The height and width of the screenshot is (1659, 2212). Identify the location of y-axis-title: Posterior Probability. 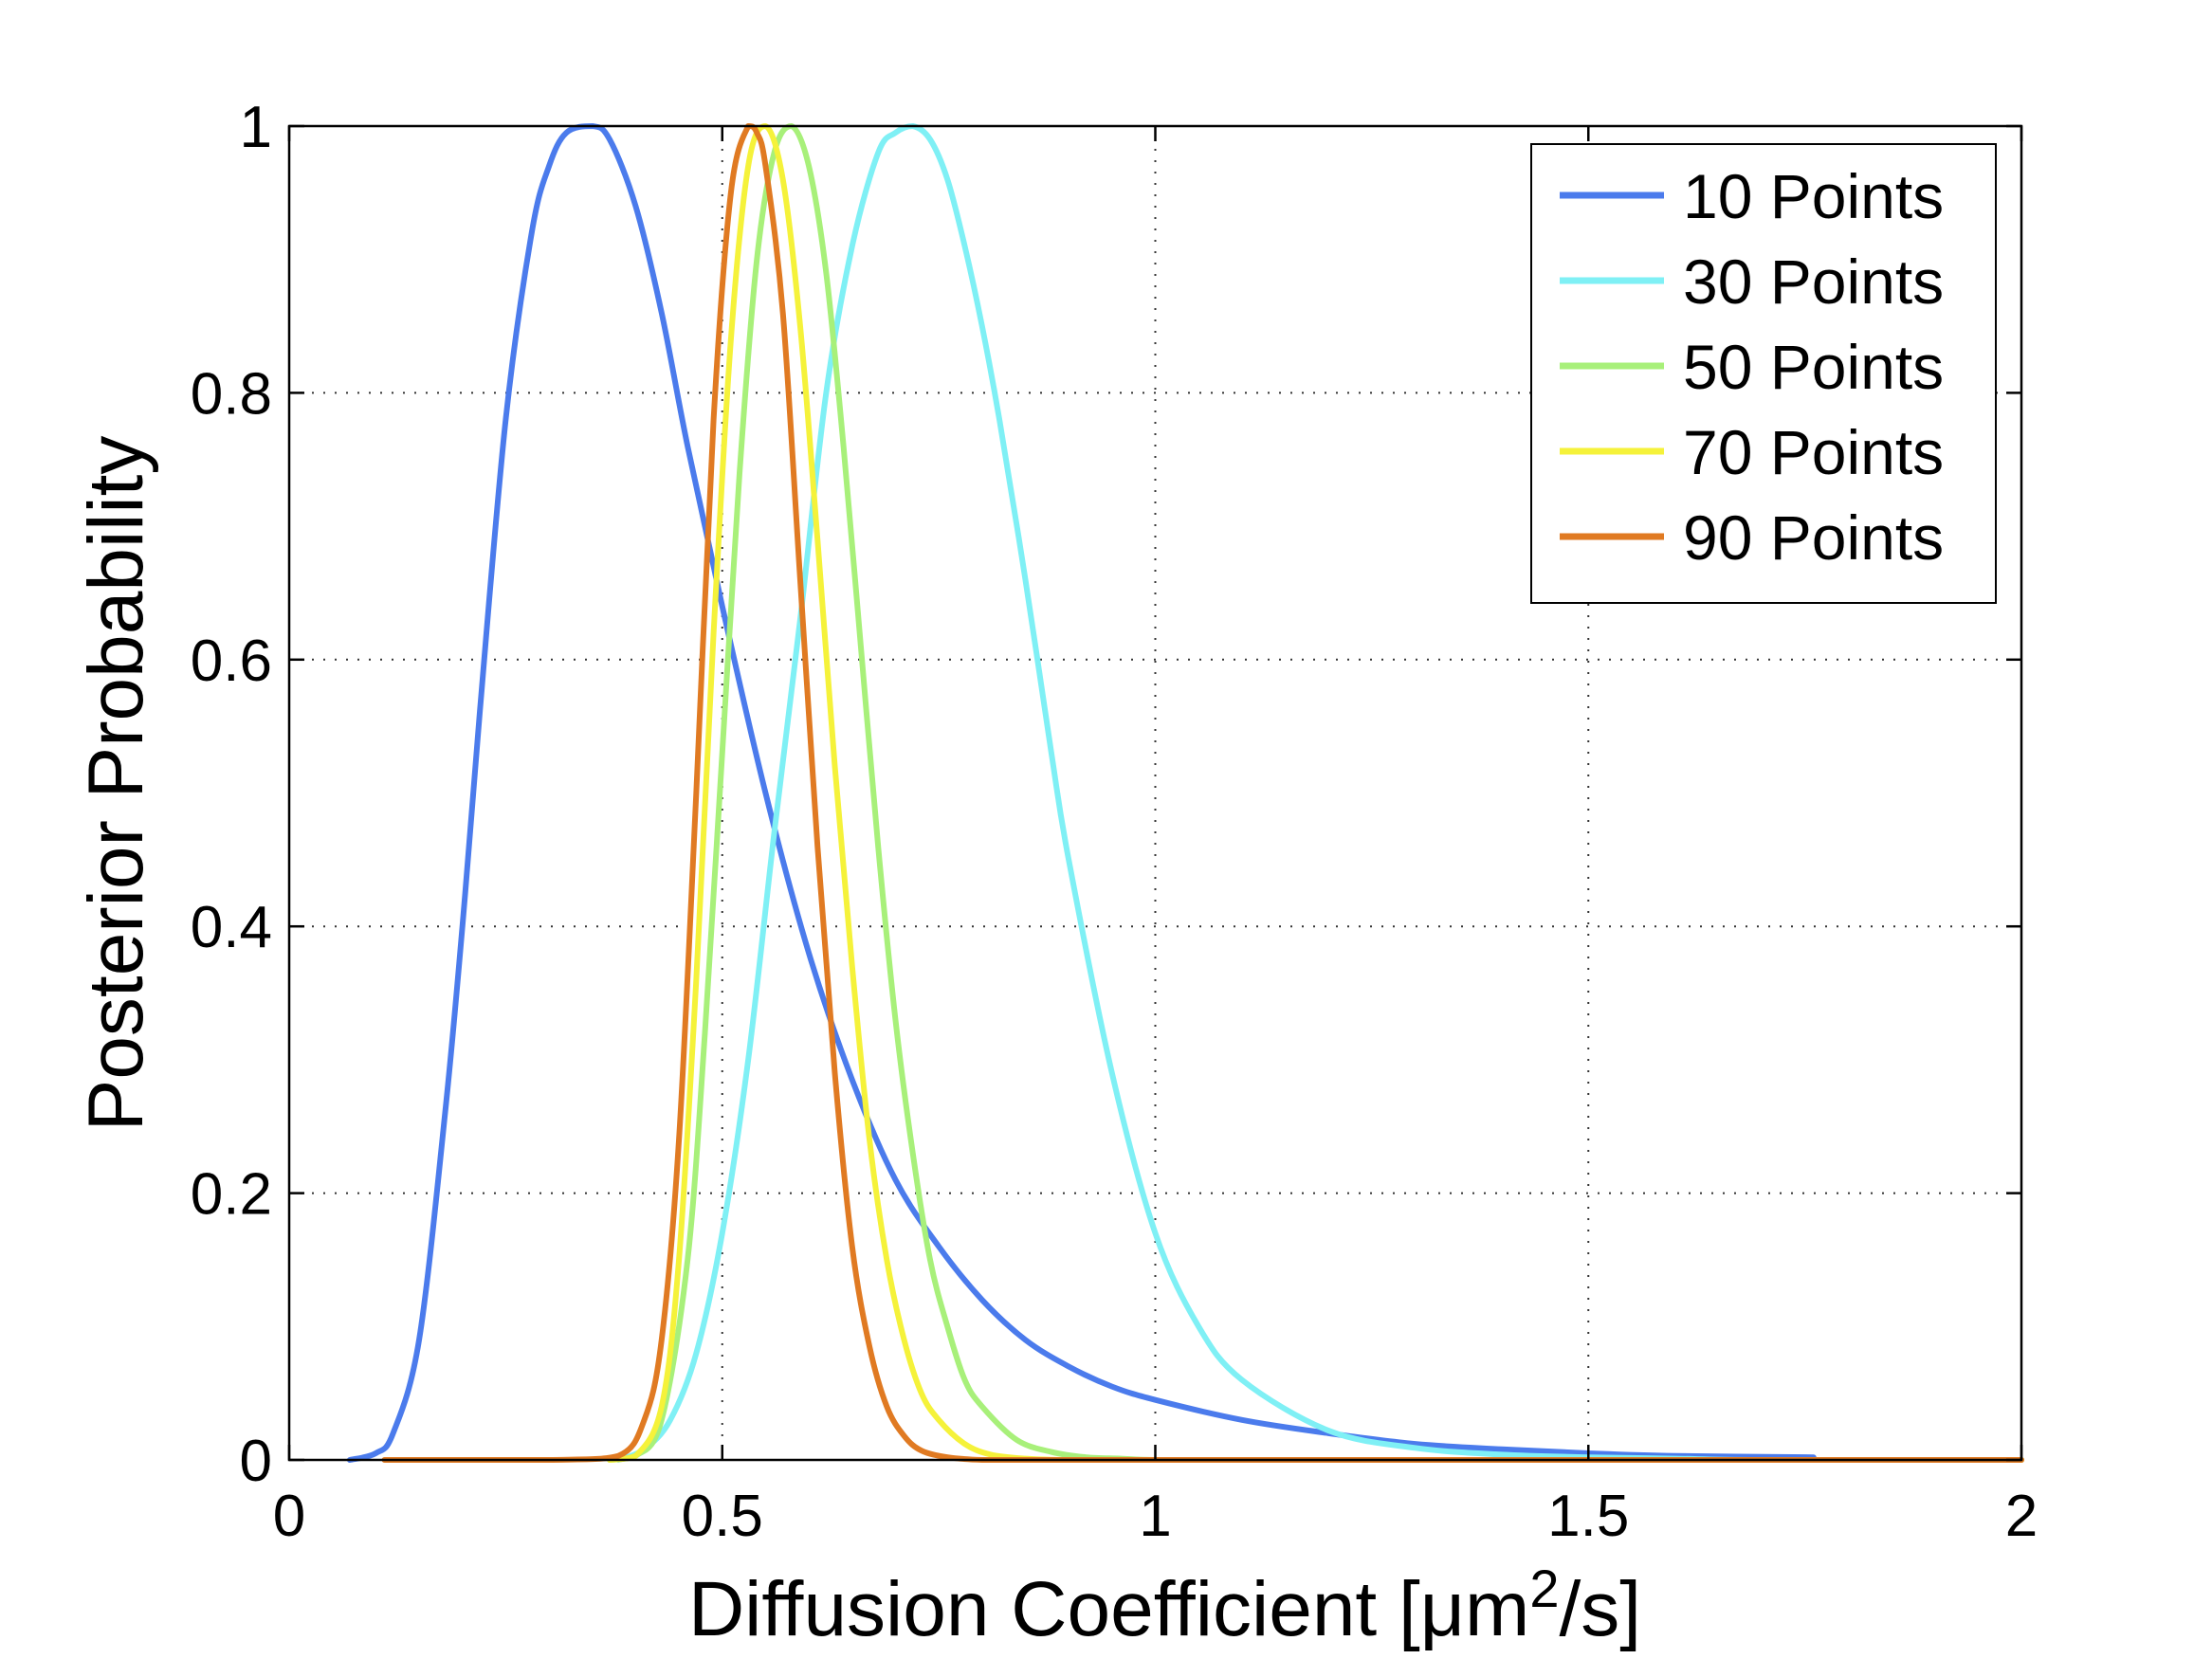
(116, 784).